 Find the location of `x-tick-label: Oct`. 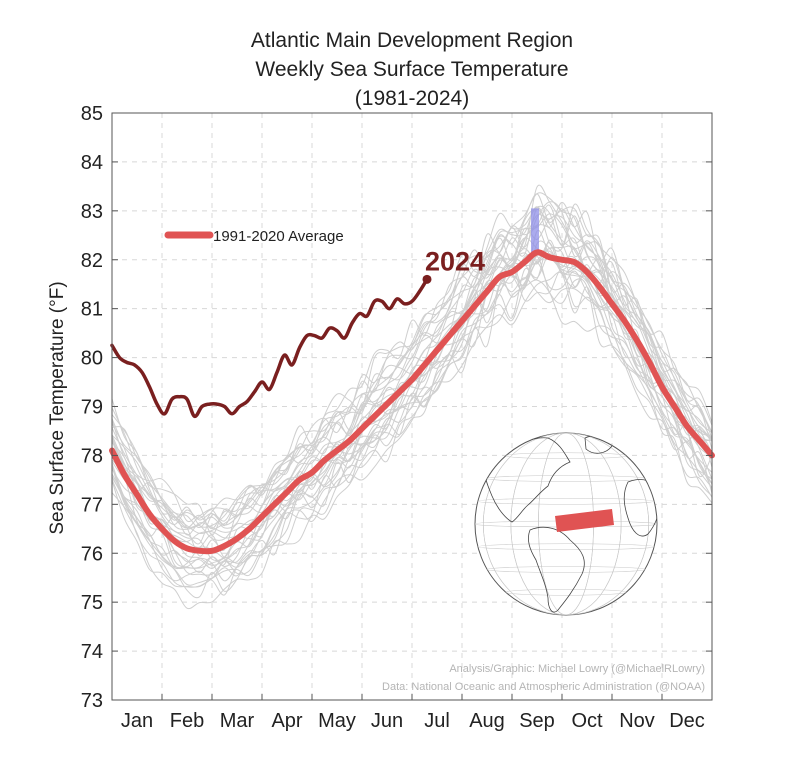

x-tick-label: Oct is located at coordinates (587, 721).